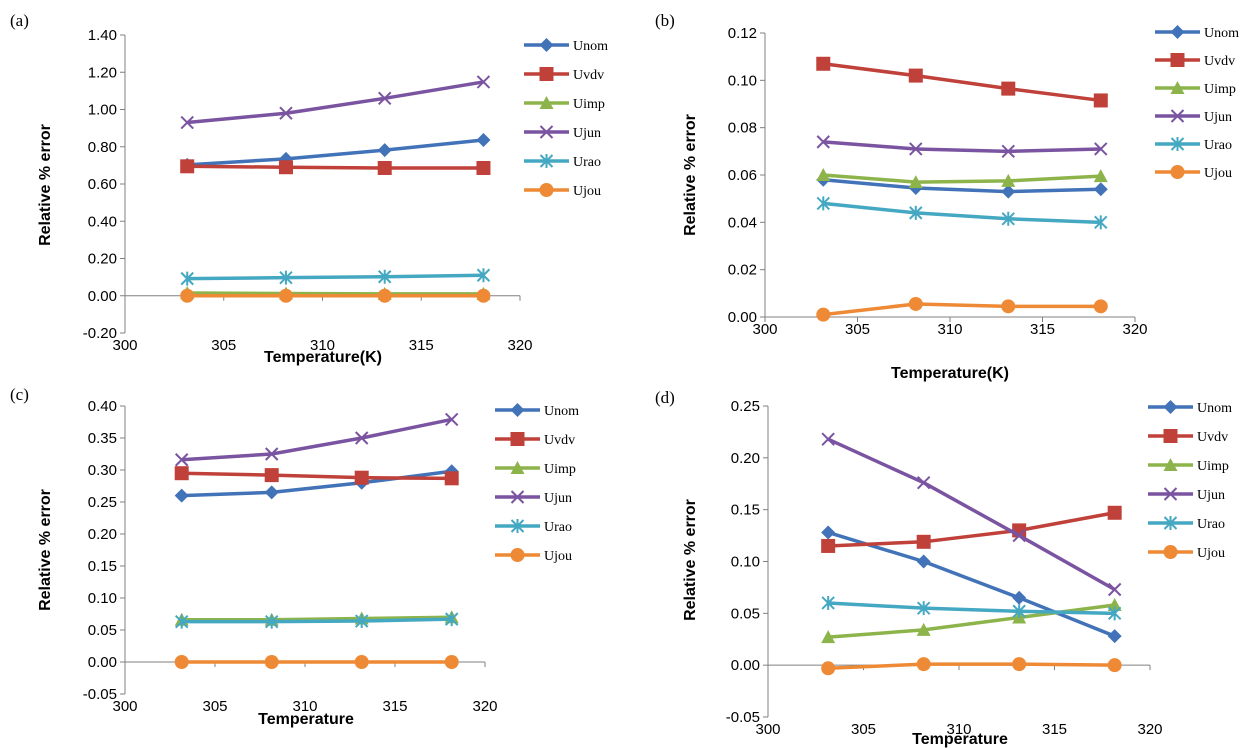 The width and height of the screenshot is (1245, 748). What do you see at coordinates (100, 694) in the screenshot?
I see `y-tick-label: -0.05` at bounding box center [100, 694].